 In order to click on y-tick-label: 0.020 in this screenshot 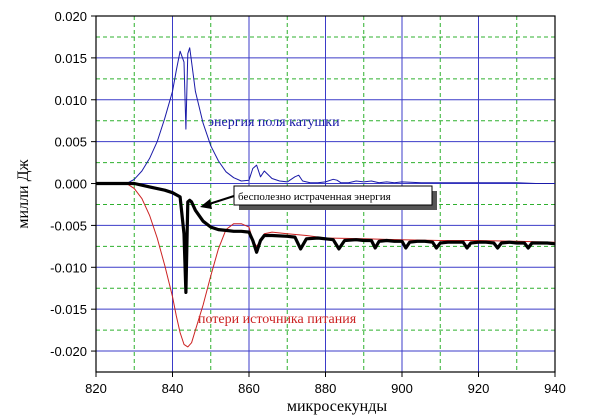, I will do `click(70, 16)`.